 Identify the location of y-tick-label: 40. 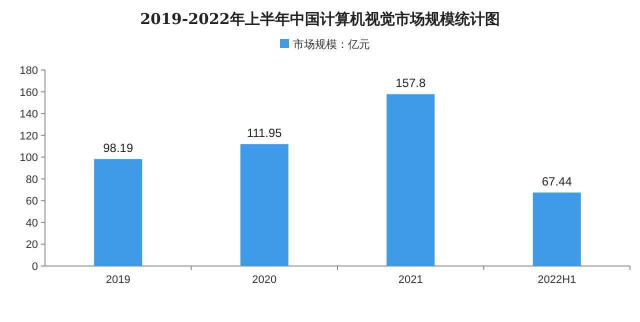
(32, 223).